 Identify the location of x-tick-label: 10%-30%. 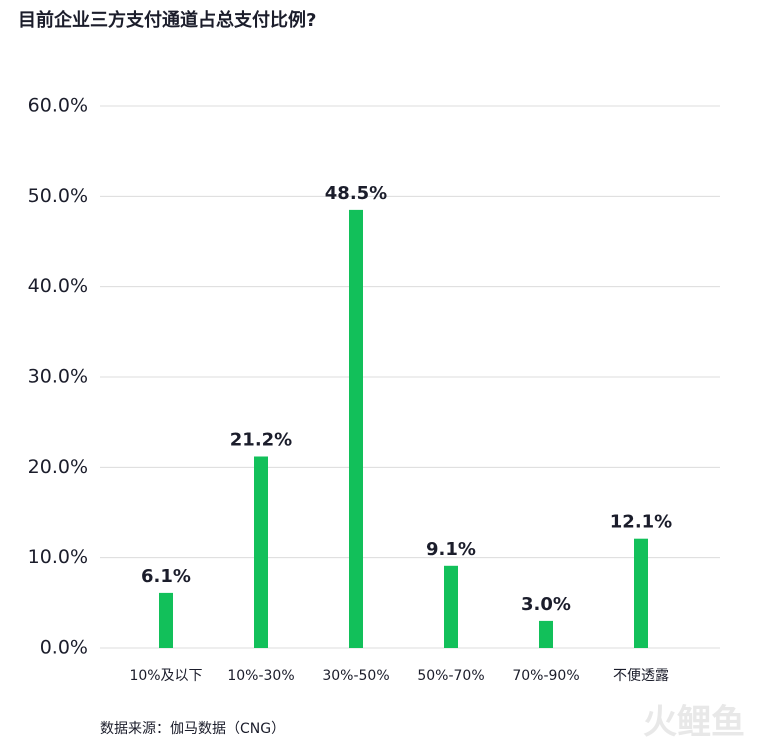
(260, 676).